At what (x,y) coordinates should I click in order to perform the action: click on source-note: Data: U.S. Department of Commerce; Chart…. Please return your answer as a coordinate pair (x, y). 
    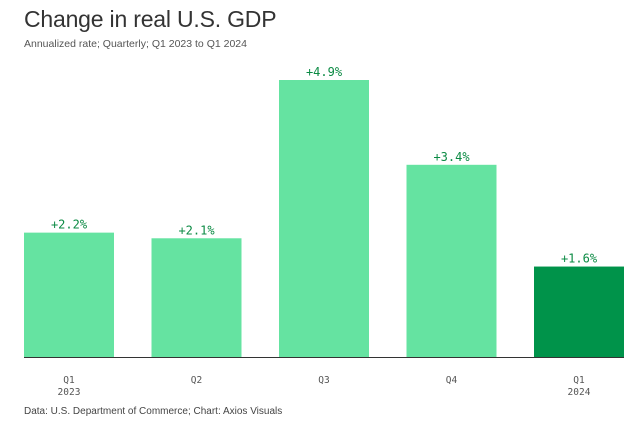
    Looking at the image, I should click on (153, 411).